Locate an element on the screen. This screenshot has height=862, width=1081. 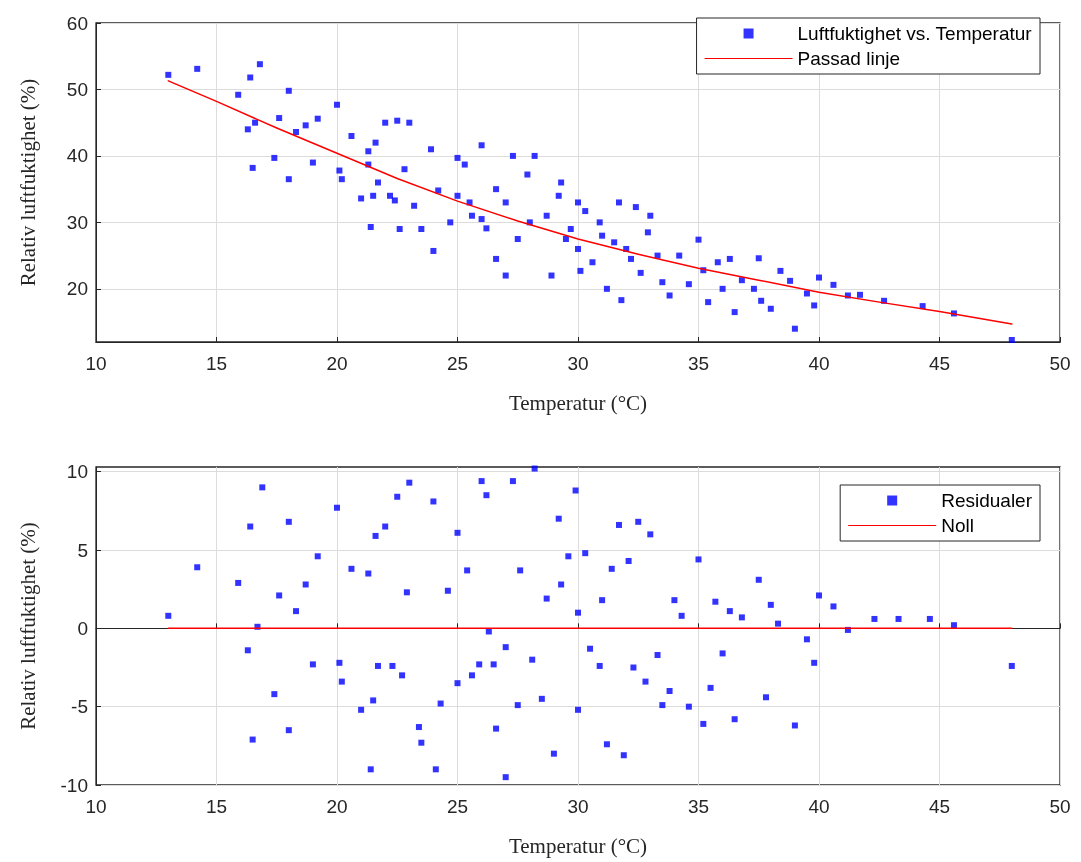
y-tick-label: 30 is located at coordinates (77, 222).